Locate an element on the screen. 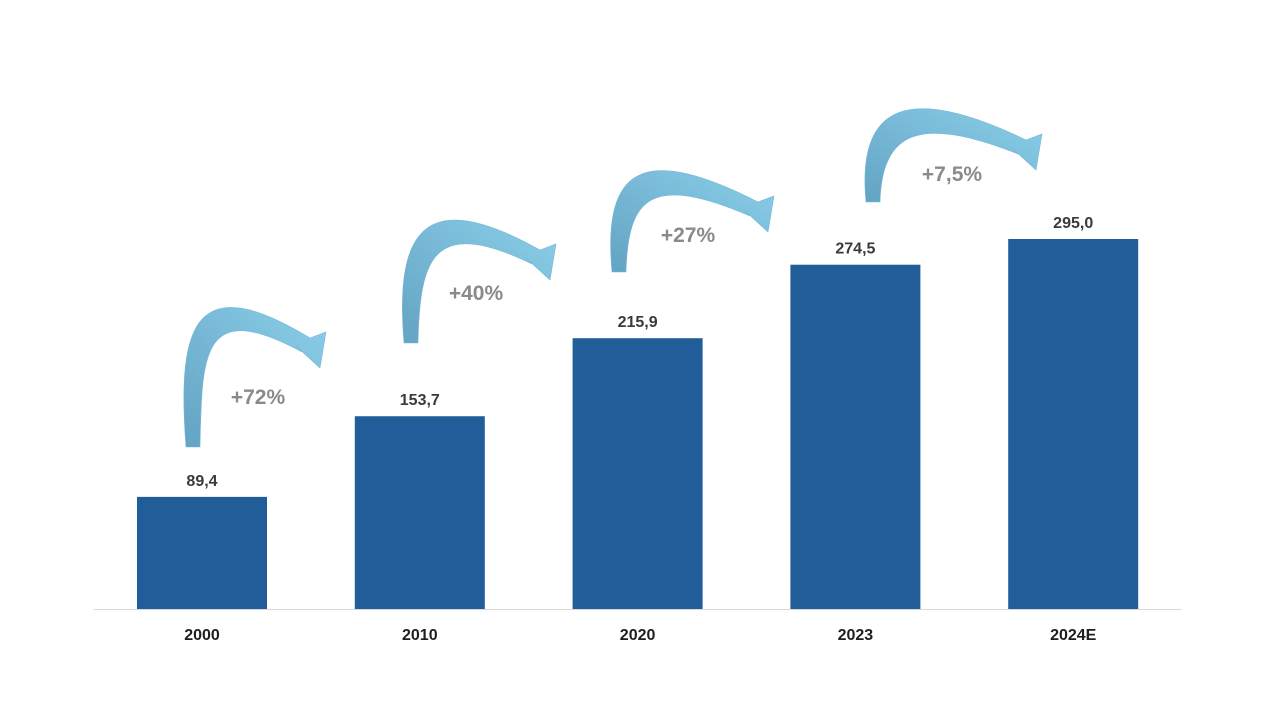 The height and width of the screenshot is (720, 1280). bar-2024E is located at coordinates (1073, 424).